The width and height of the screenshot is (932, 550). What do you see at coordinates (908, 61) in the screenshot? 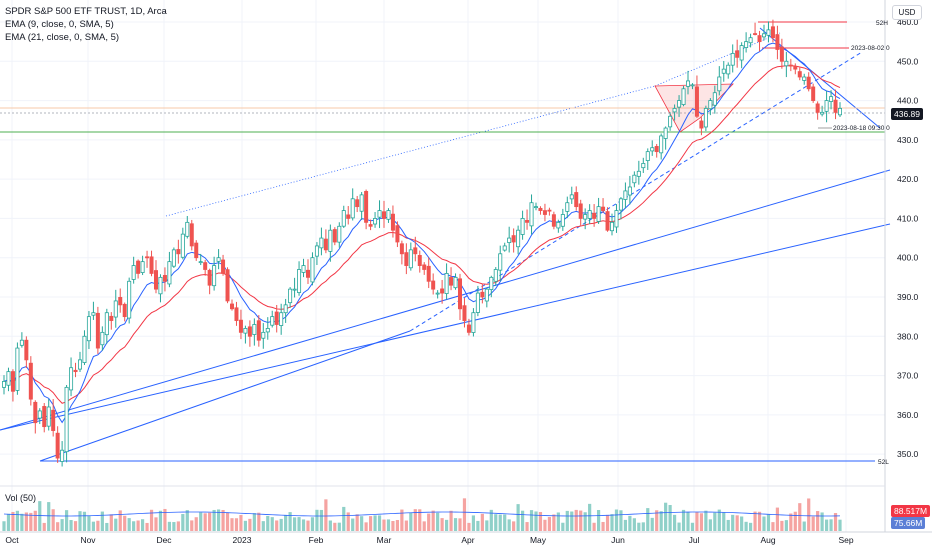
I see `y-tick-label: 450.0` at bounding box center [908, 61].